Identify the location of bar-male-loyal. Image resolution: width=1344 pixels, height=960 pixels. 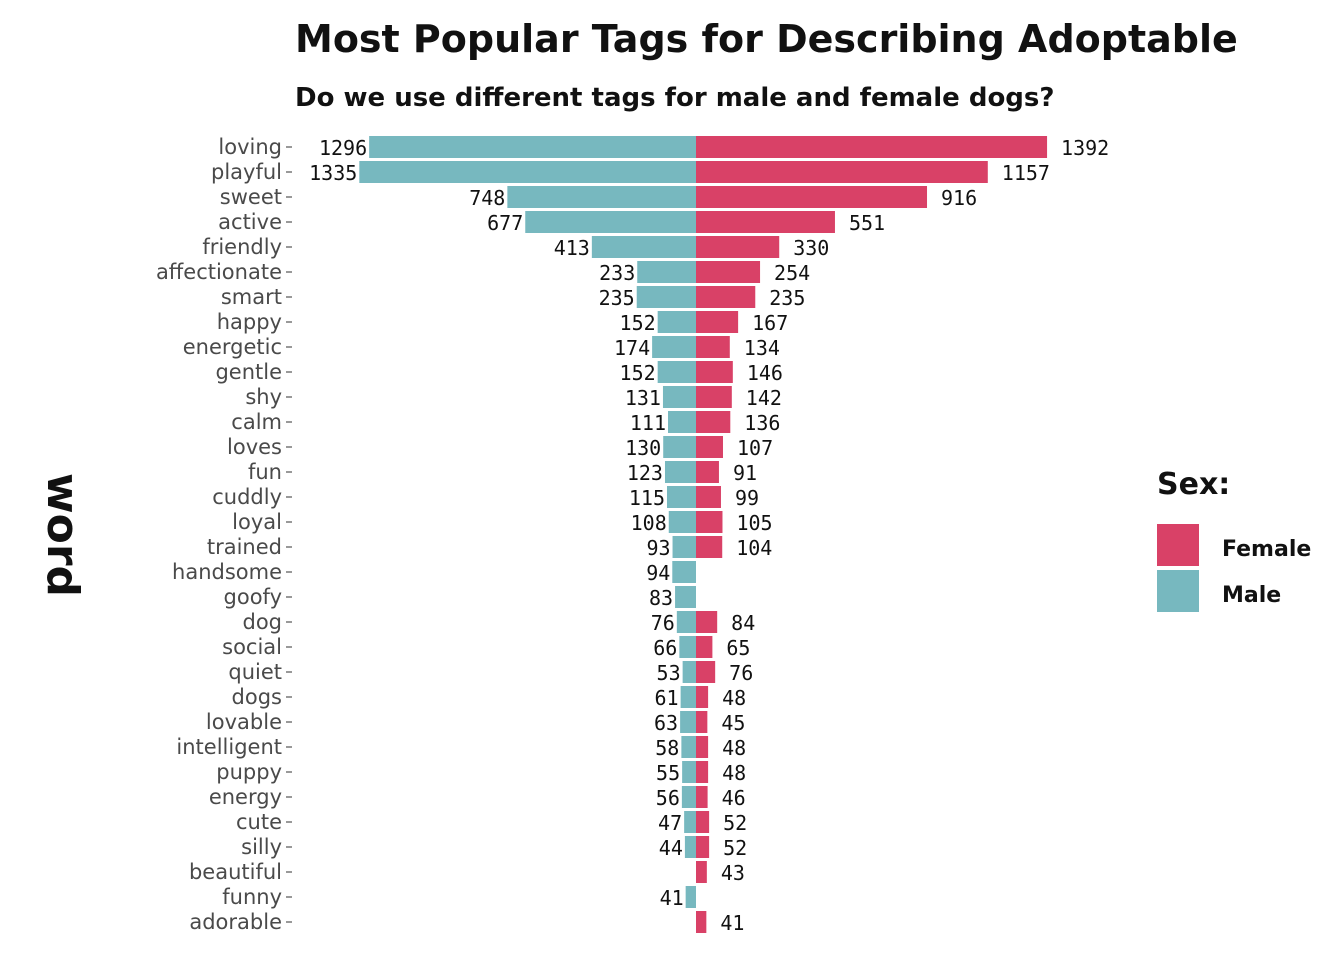
(682, 522).